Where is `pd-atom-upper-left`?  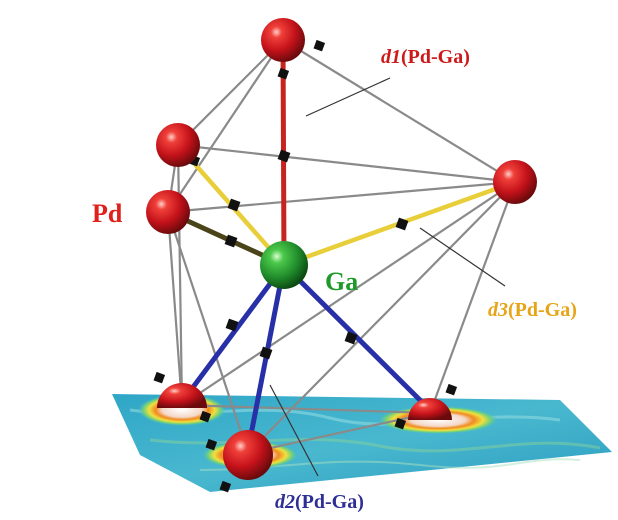
pd-atom-upper-left is located at coordinates (178, 145).